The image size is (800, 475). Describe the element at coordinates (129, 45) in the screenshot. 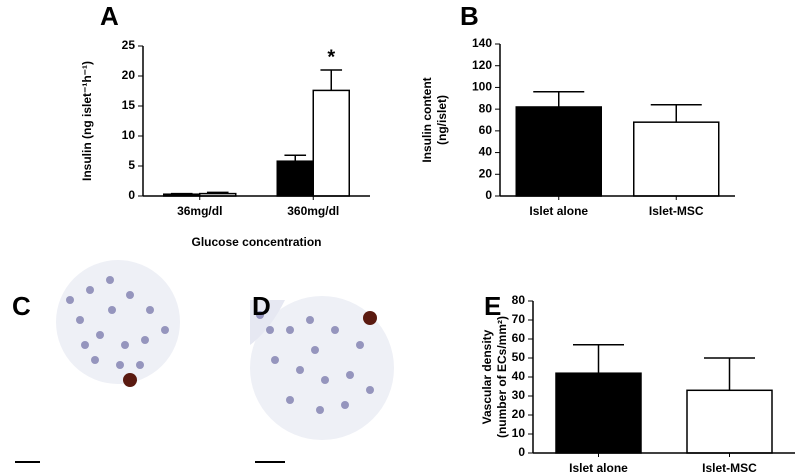

I see `y-tick-label: 25` at that location.